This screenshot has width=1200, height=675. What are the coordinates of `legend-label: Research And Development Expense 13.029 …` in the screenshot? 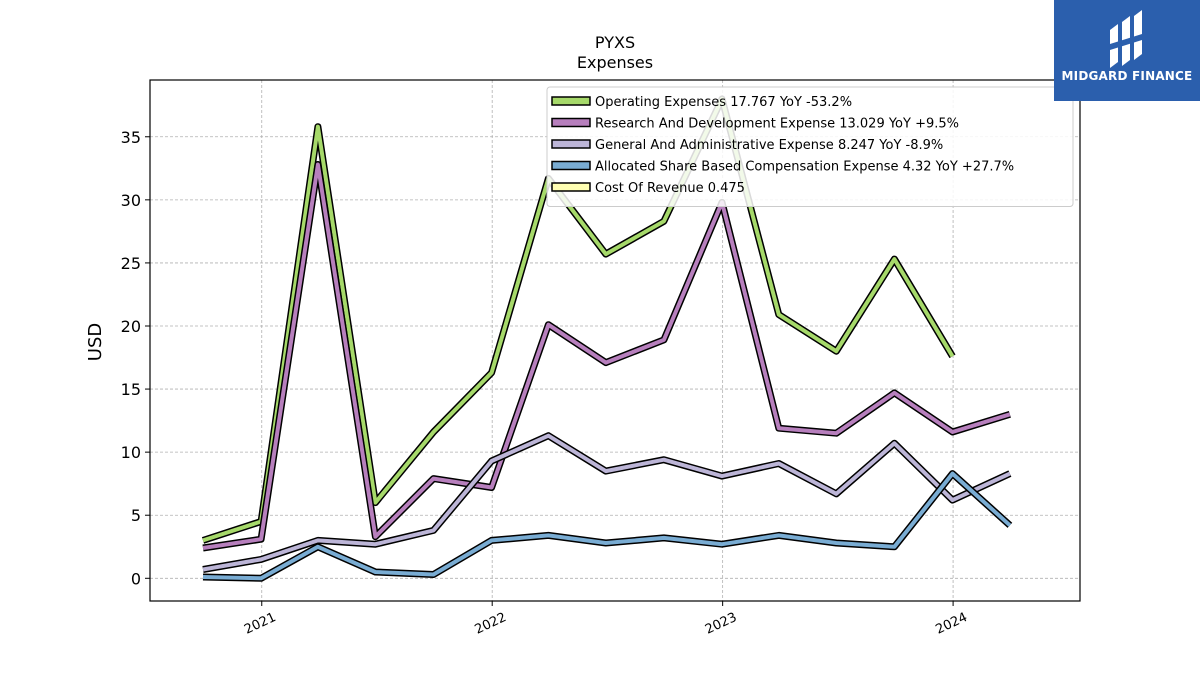 It's located at (777, 124).